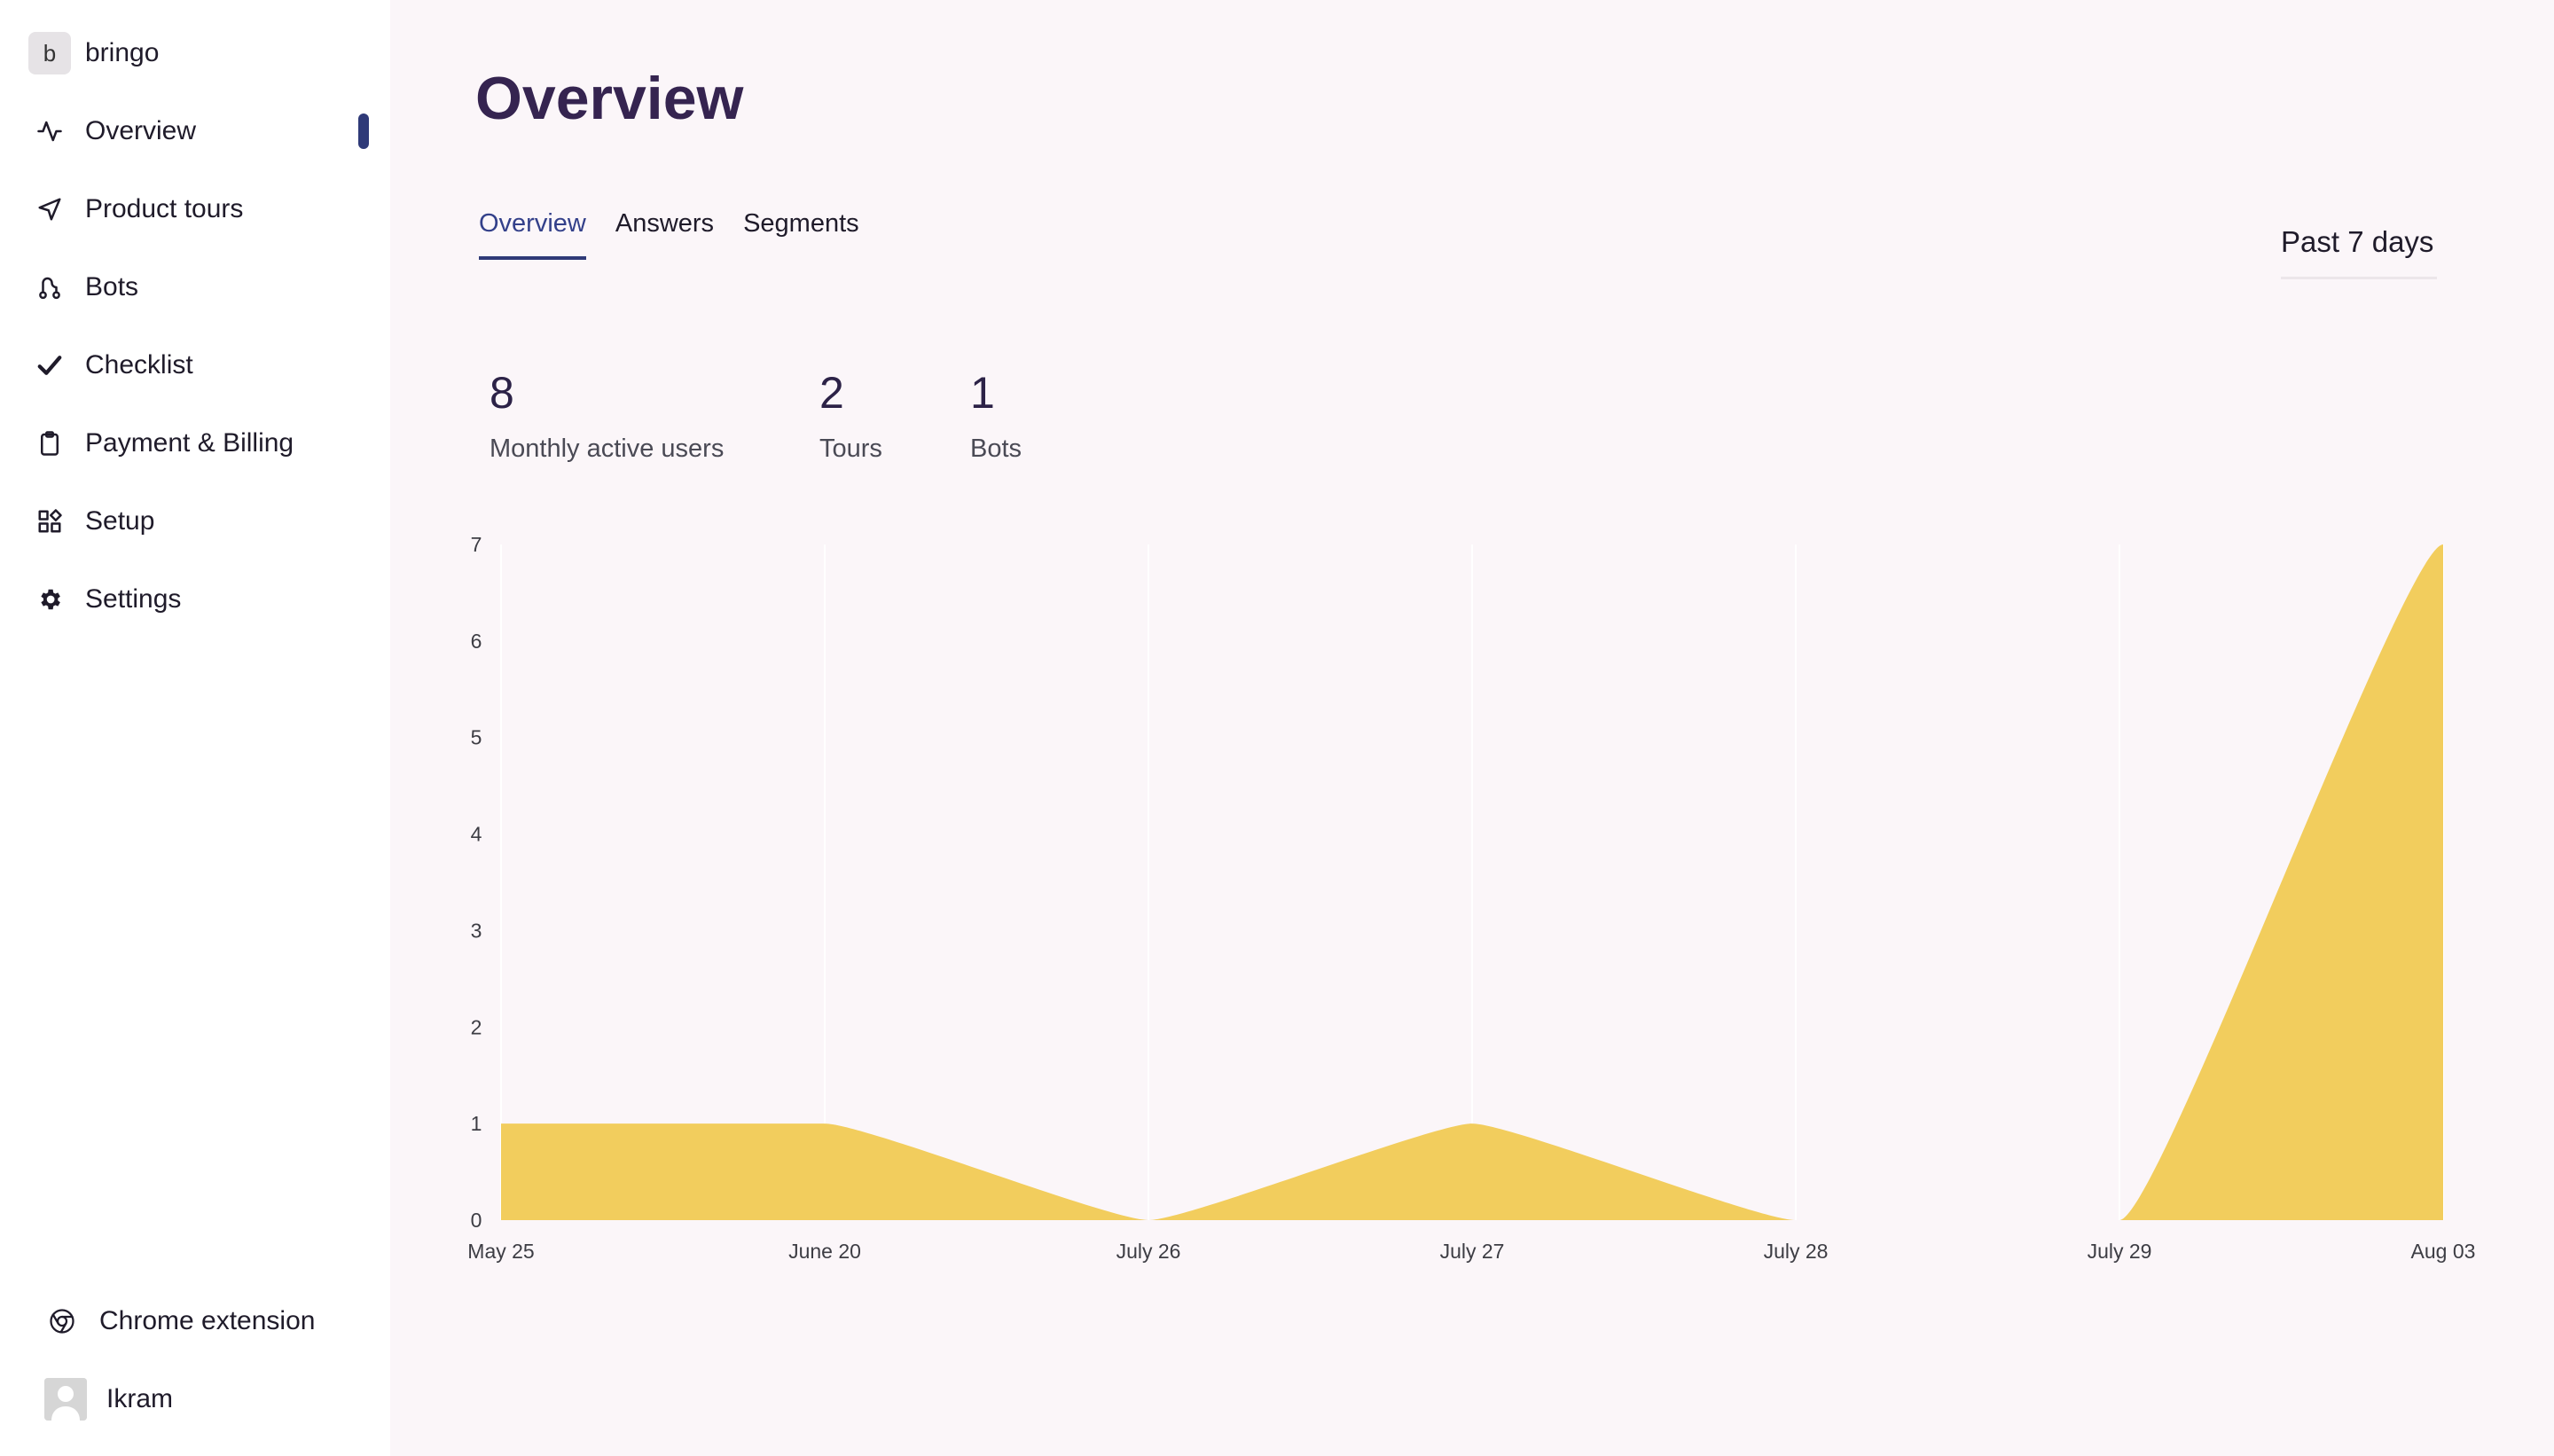 The height and width of the screenshot is (1456, 2554). I want to click on stat-monthly-active-users: 8 Monthly active users, so click(607, 415).